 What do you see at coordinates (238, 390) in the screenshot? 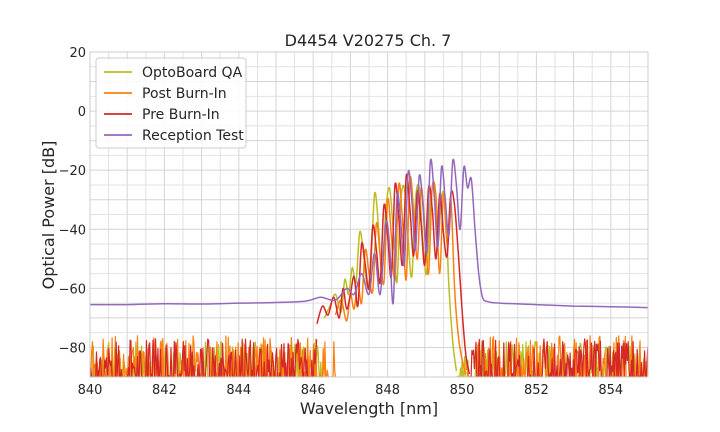
I see `x-tick-label: 844` at bounding box center [238, 390].